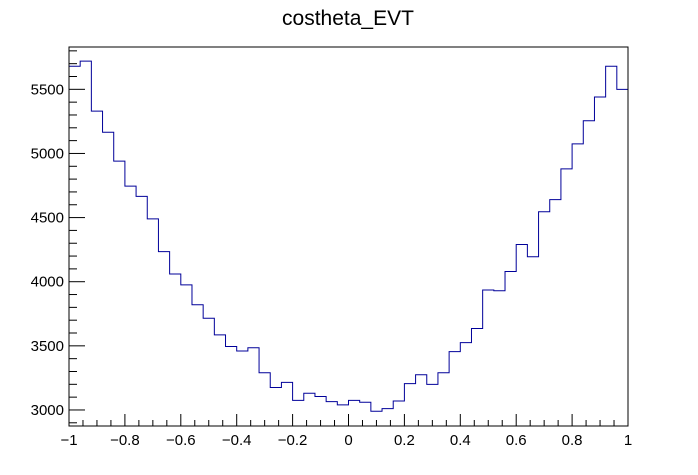 Image resolution: width=698 pixels, height=475 pixels. I want to click on x-tick-label: 0.8, so click(572, 440).